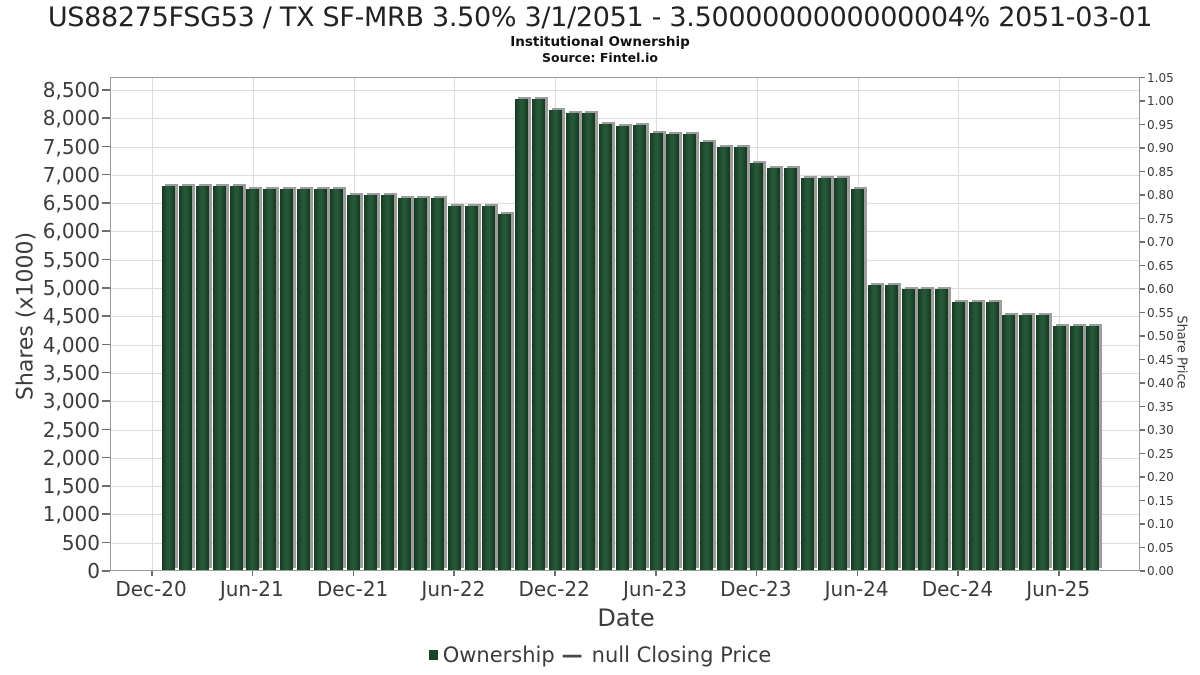  Describe the element at coordinates (1058, 589) in the screenshot. I see `x-axis-tick-label: Jun-25` at that location.